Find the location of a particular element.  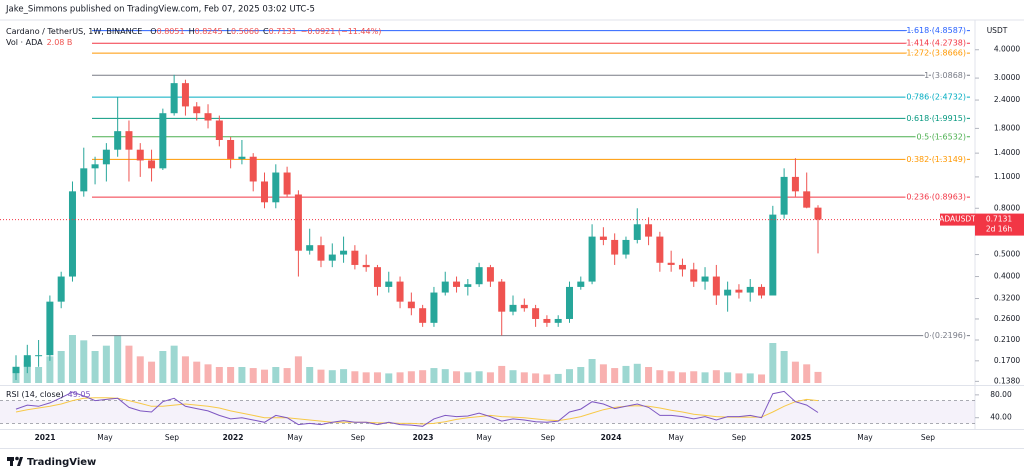

x-tick-label: 2023 is located at coordinates (423, 437).